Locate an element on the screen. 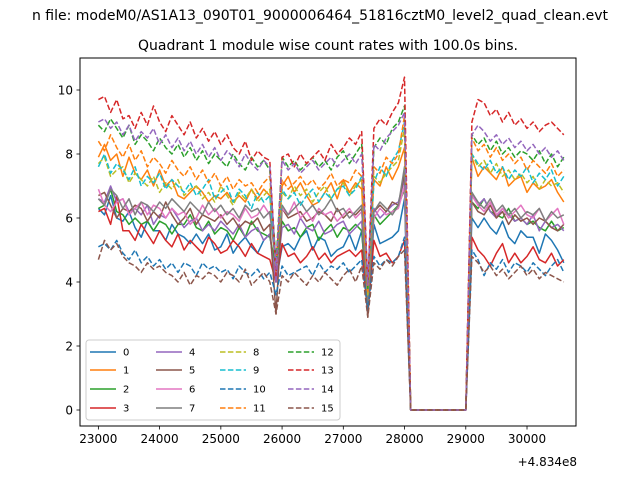 The height and width of the screenshot is (480, 640). legend-label-11: 11 is located at coordinates (259, 409).